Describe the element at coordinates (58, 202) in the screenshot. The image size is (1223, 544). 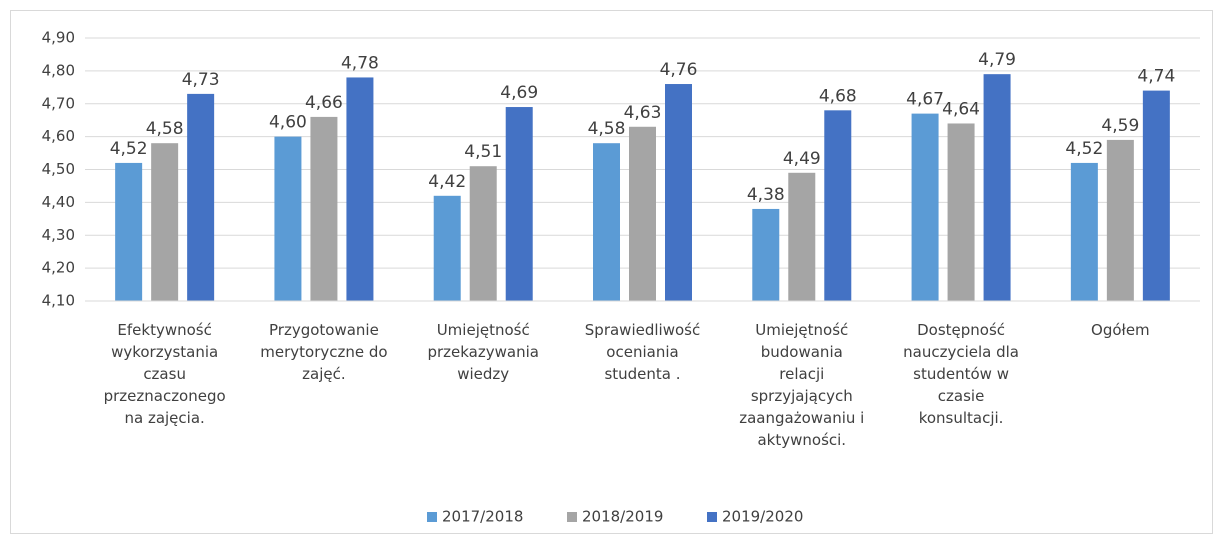
I see `y-tick-label: 4,40` at that location.